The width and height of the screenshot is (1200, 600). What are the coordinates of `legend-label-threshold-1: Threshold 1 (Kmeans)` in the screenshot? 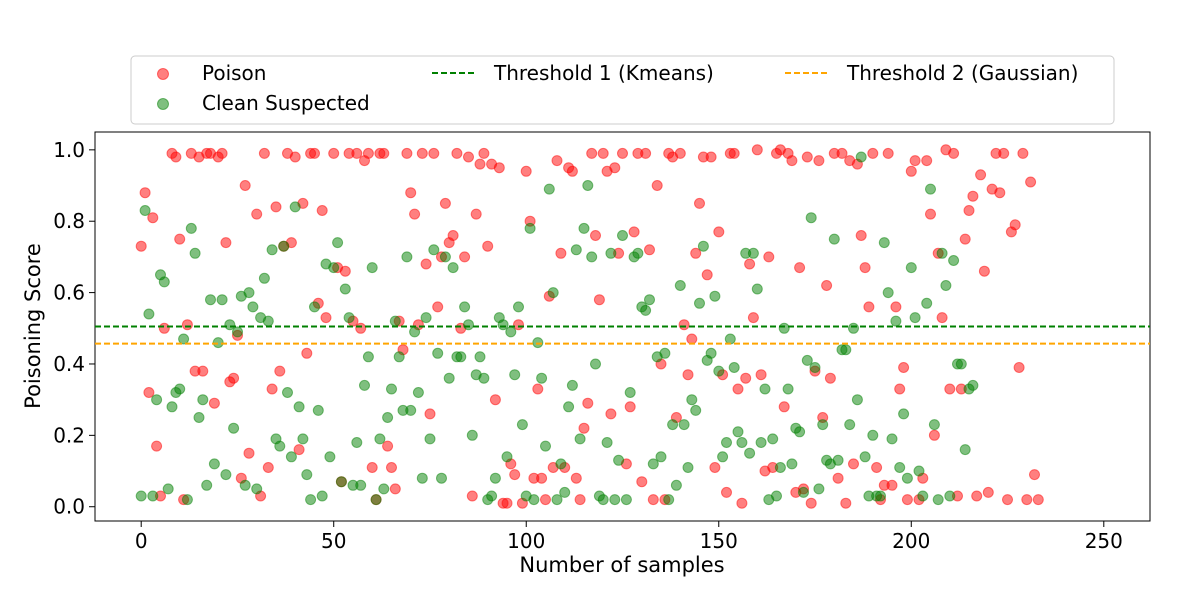 It's located at (603, 73).